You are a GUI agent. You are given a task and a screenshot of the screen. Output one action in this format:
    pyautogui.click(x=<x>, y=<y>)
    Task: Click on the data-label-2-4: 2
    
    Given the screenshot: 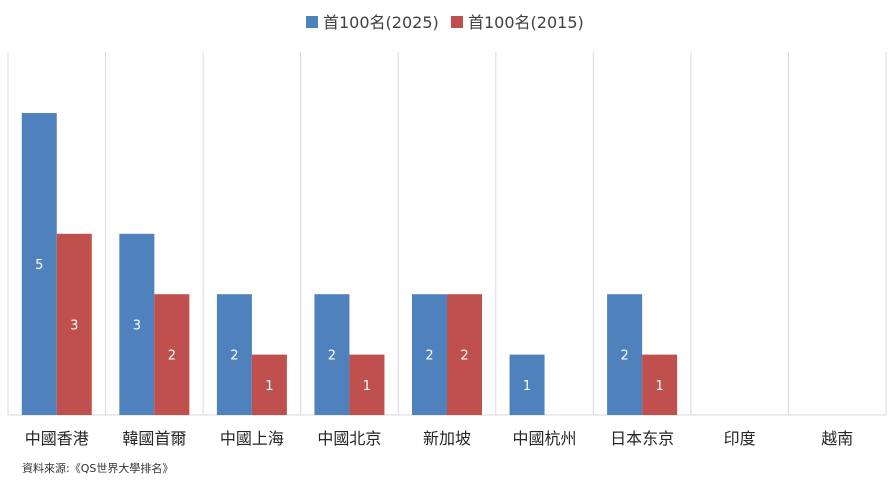 What is the action you would take?
    pyautogui.click(x=464, y=356)
    